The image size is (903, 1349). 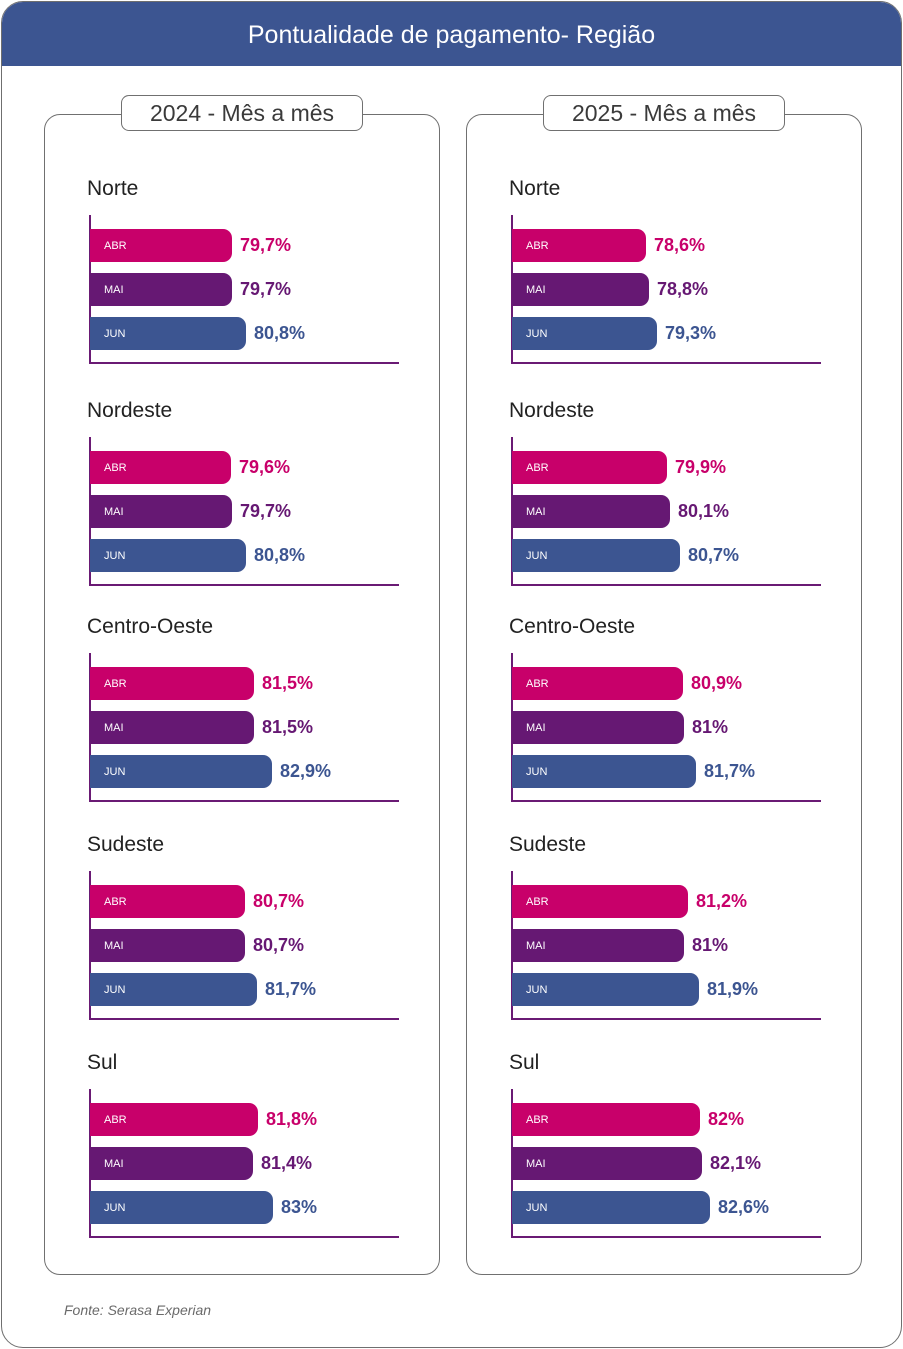 I want to click on data-label-mai: 82,1%, so click(x=736, y=1163).